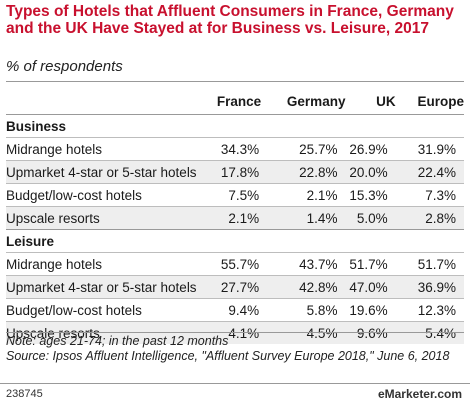 The width and height of the screenshot is (470, 404). I want to click on section-row-business: Business, so click(235, 126).